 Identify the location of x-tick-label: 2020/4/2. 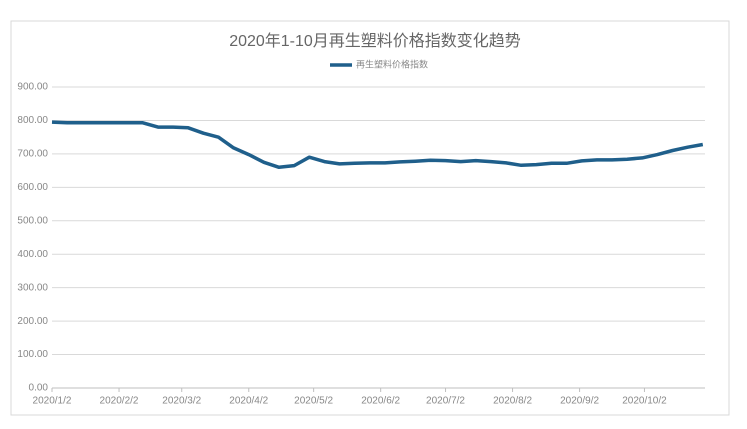
(248, 401).